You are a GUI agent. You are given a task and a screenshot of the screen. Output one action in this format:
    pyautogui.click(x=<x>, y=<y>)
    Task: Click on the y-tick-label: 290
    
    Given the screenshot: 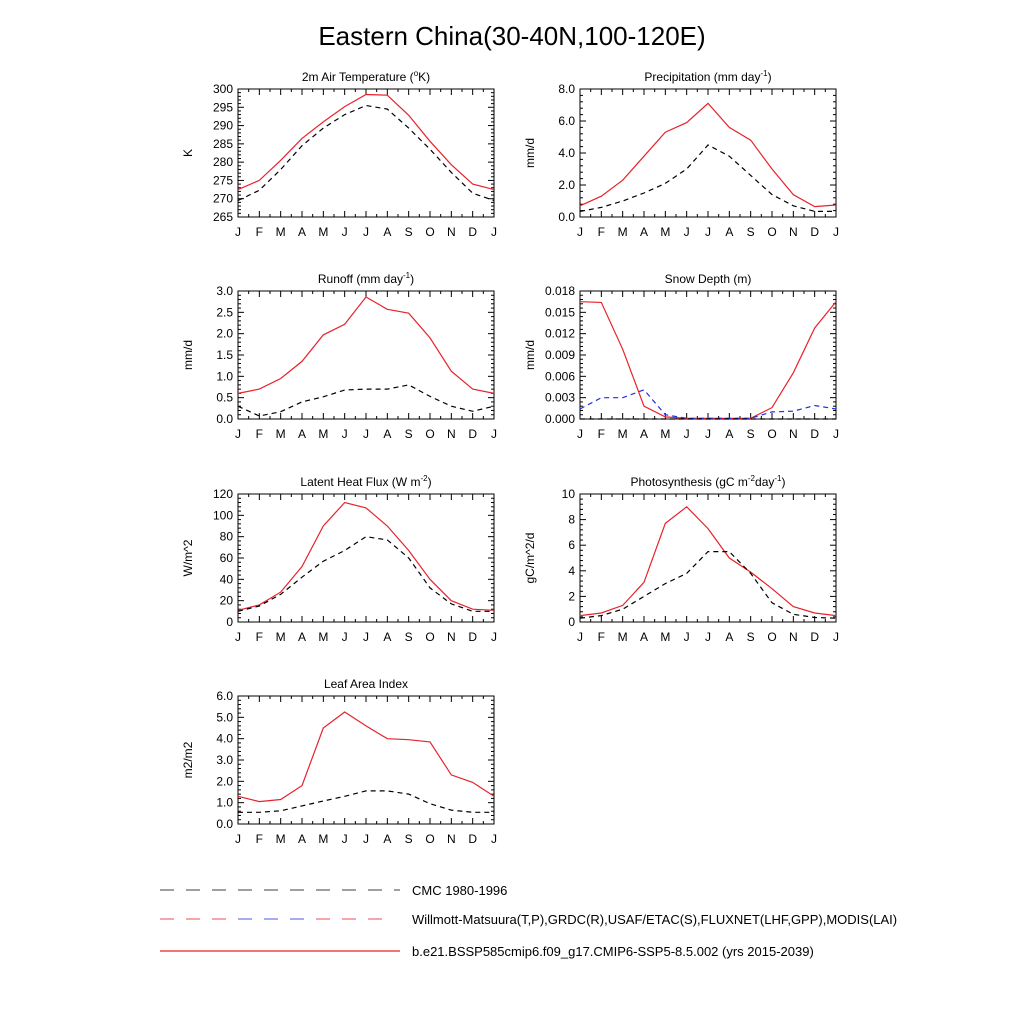 What is the action you would take?
    pyautogui.click(x=223, y=126)
    